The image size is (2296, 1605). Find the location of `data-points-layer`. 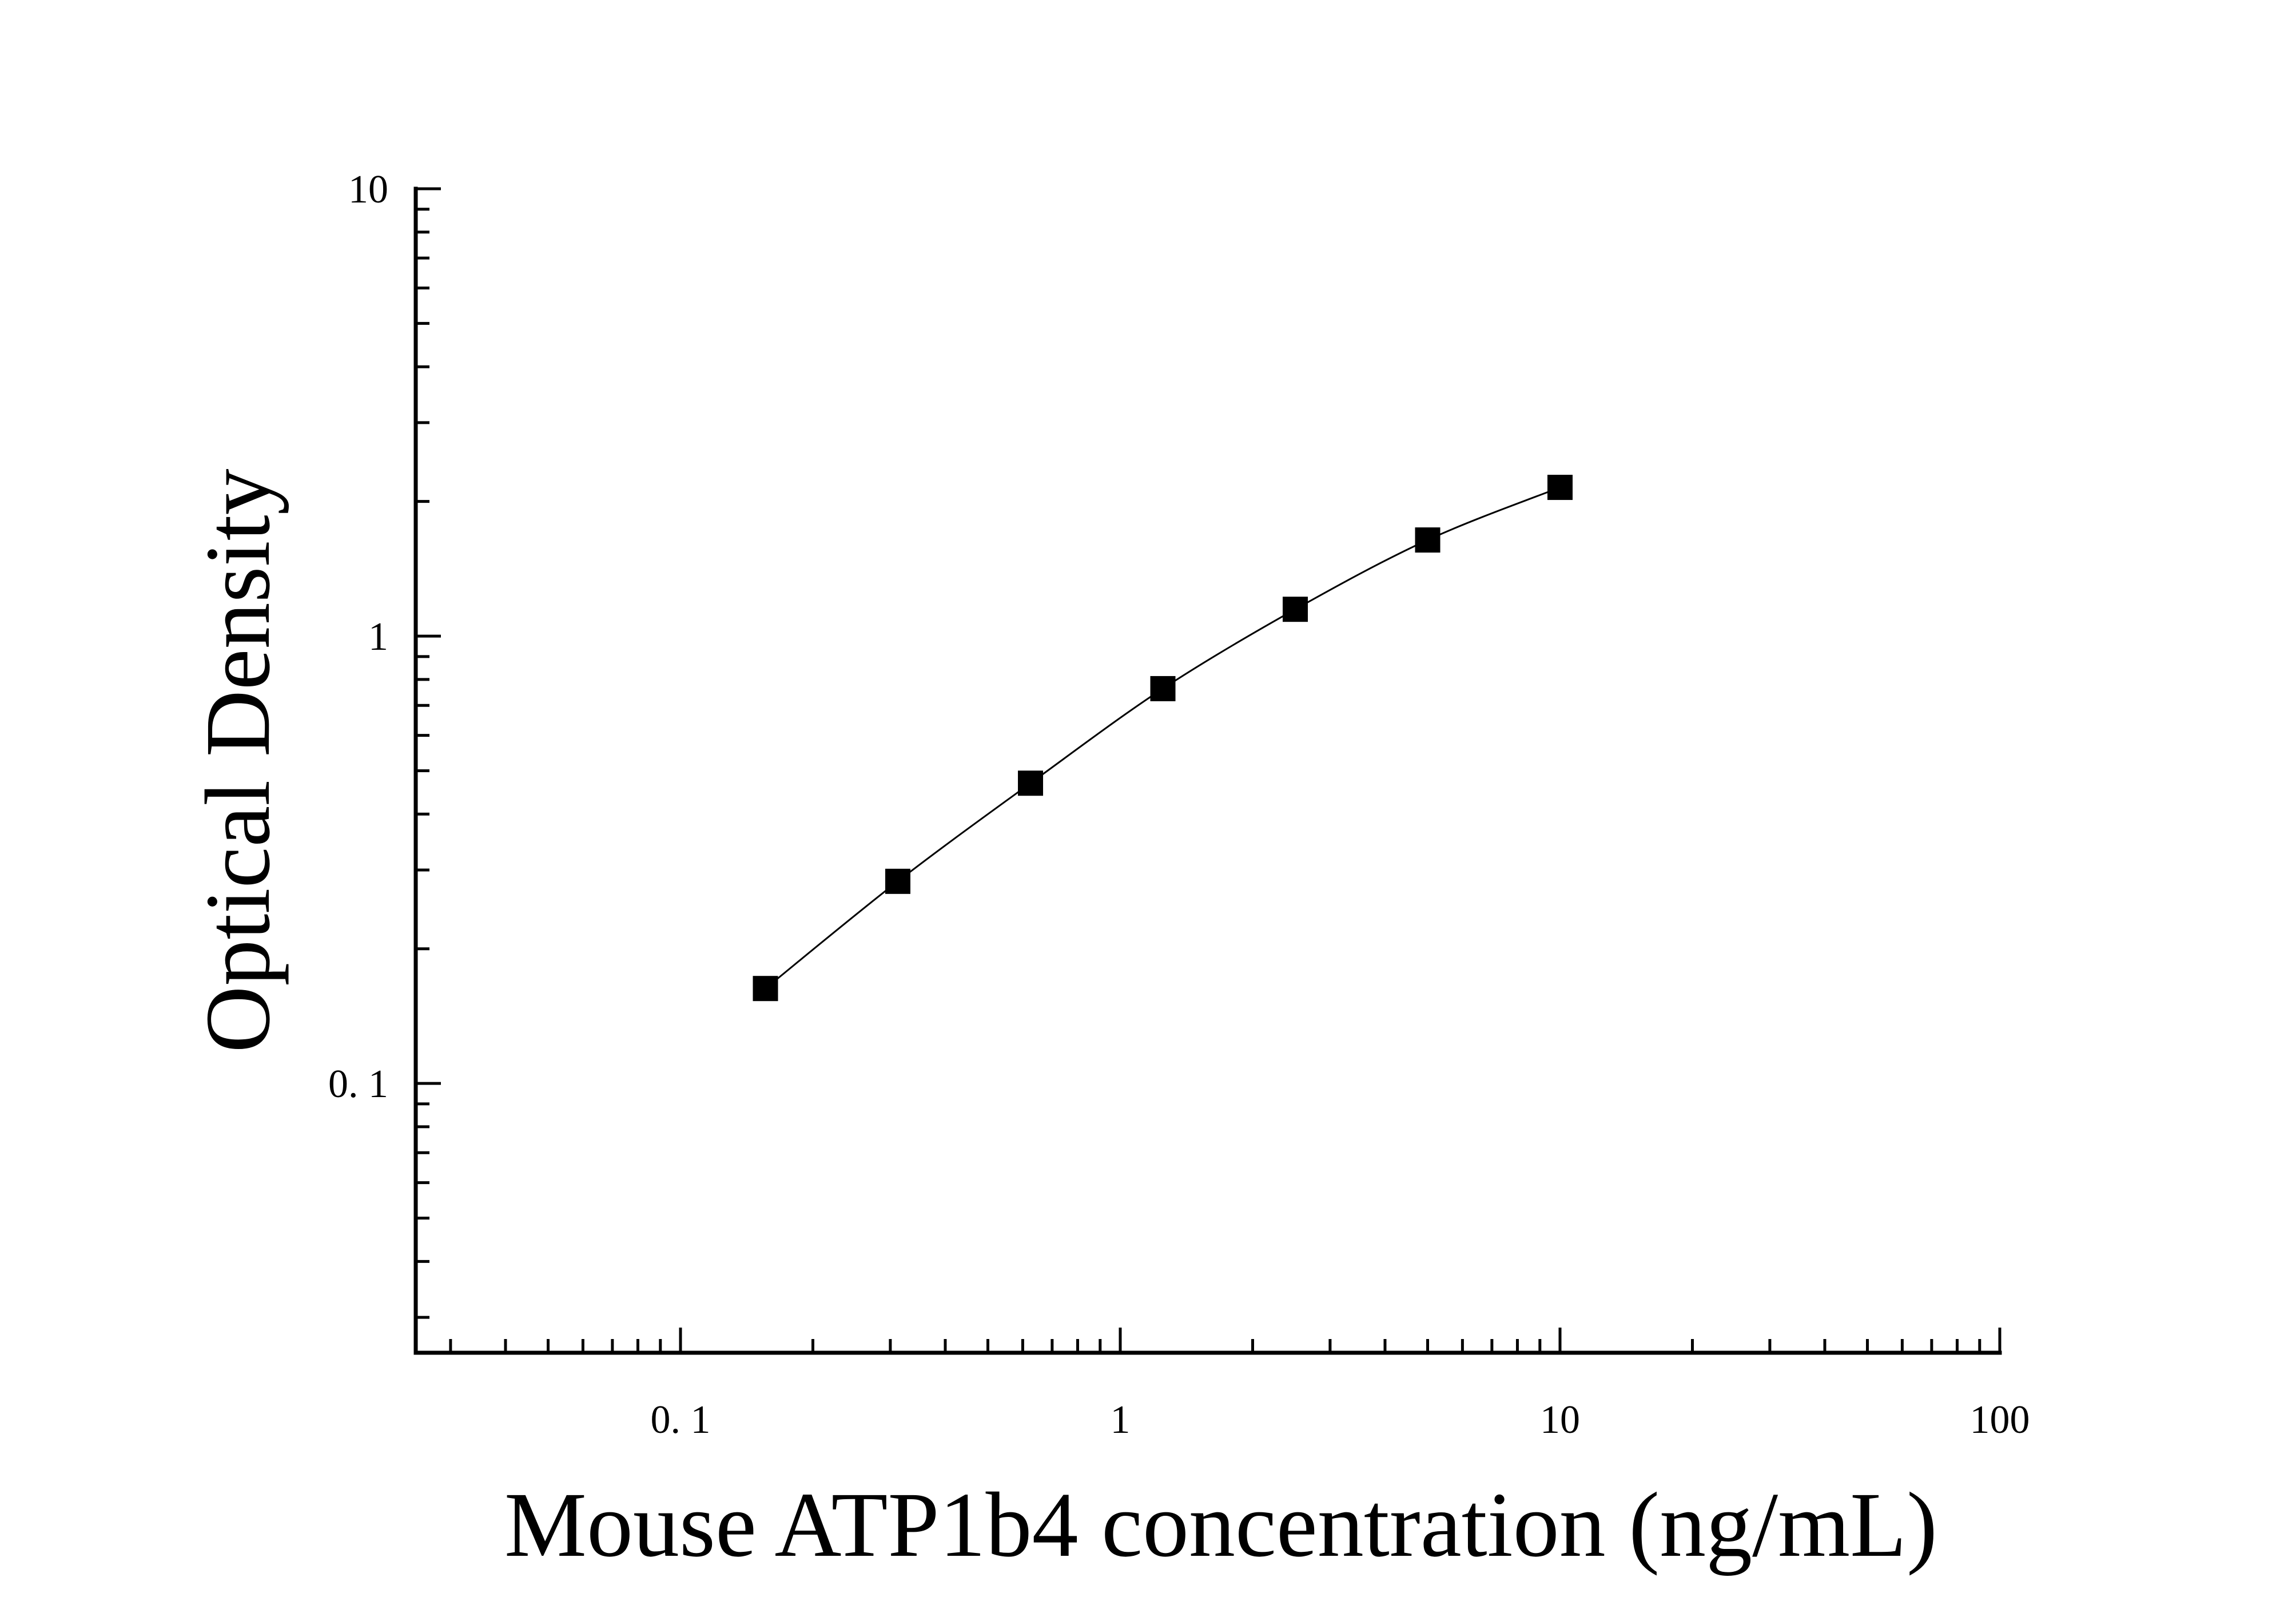

data-points-layer is located at coordinates (1163, 738).